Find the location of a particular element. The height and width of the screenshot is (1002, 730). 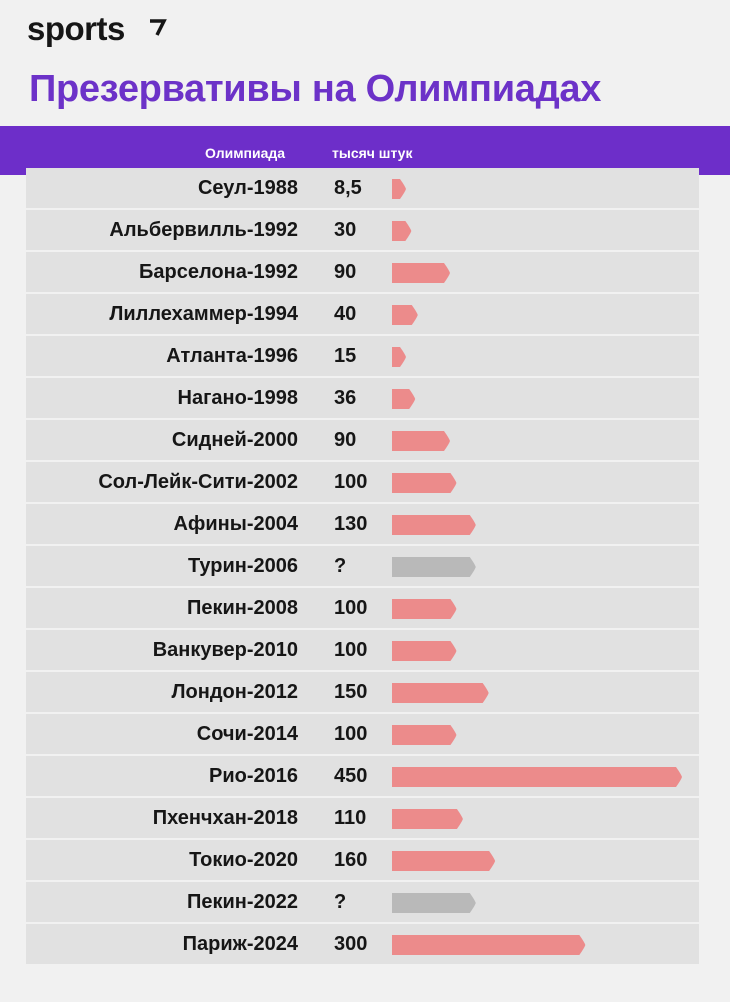

row-label: Барселона-1992 is located at coordinates (218, 272).